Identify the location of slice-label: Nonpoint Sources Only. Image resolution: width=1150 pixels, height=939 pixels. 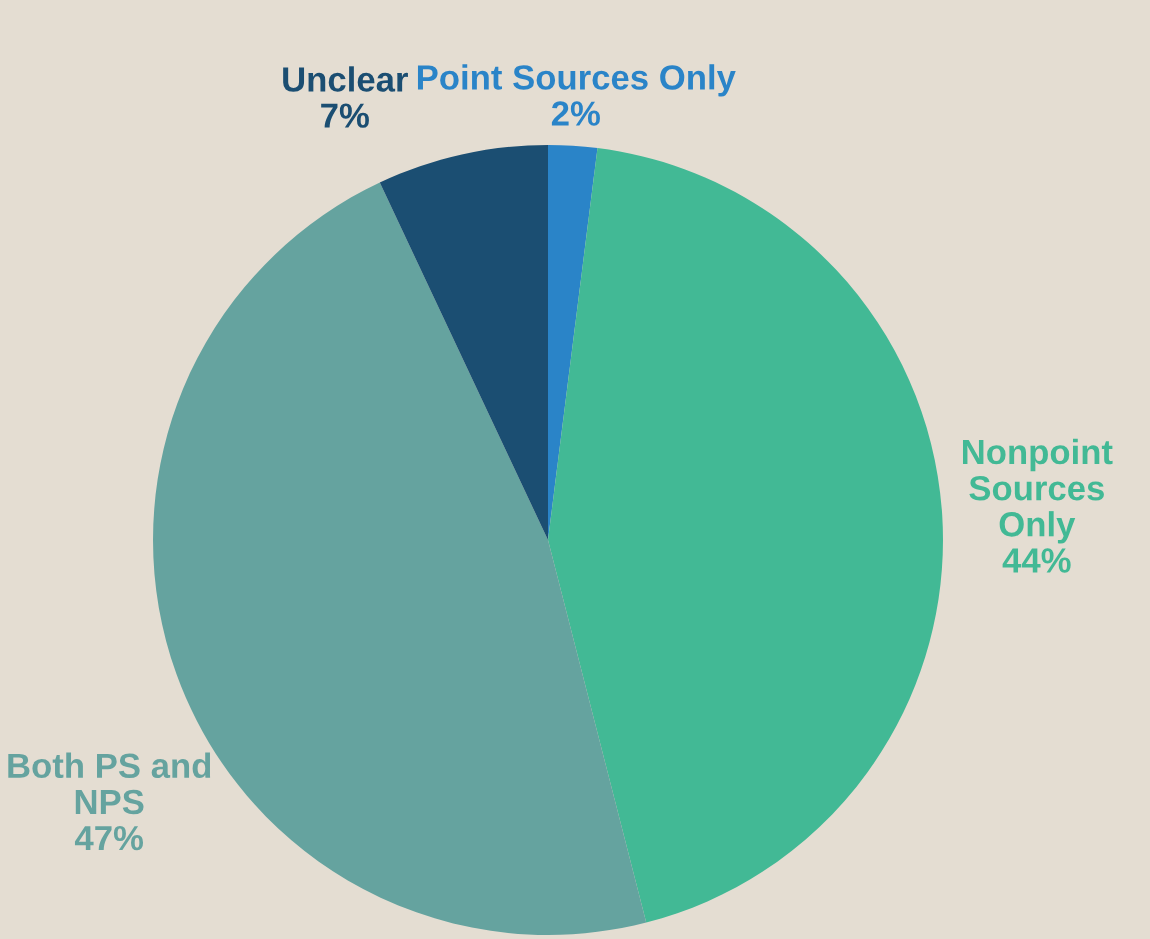
(1037, 491).